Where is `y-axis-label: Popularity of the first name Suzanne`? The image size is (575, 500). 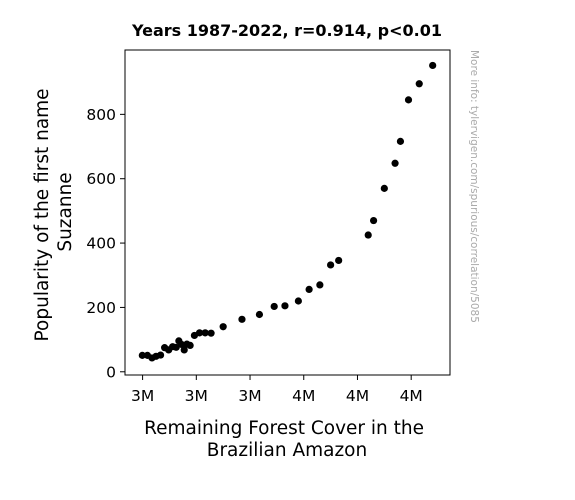
y-axis-label: Popularity of the first name Suzanne is located at coordinates (54, 212).